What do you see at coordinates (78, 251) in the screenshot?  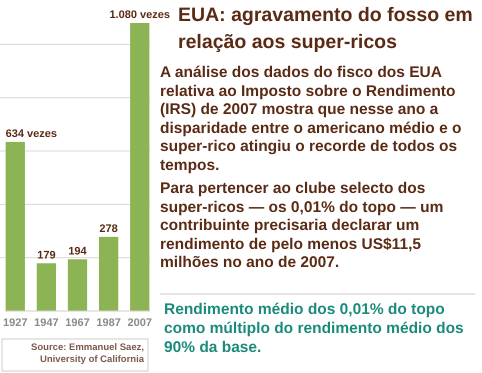 I see `data-label: 194` at bounding box center [78, 251].